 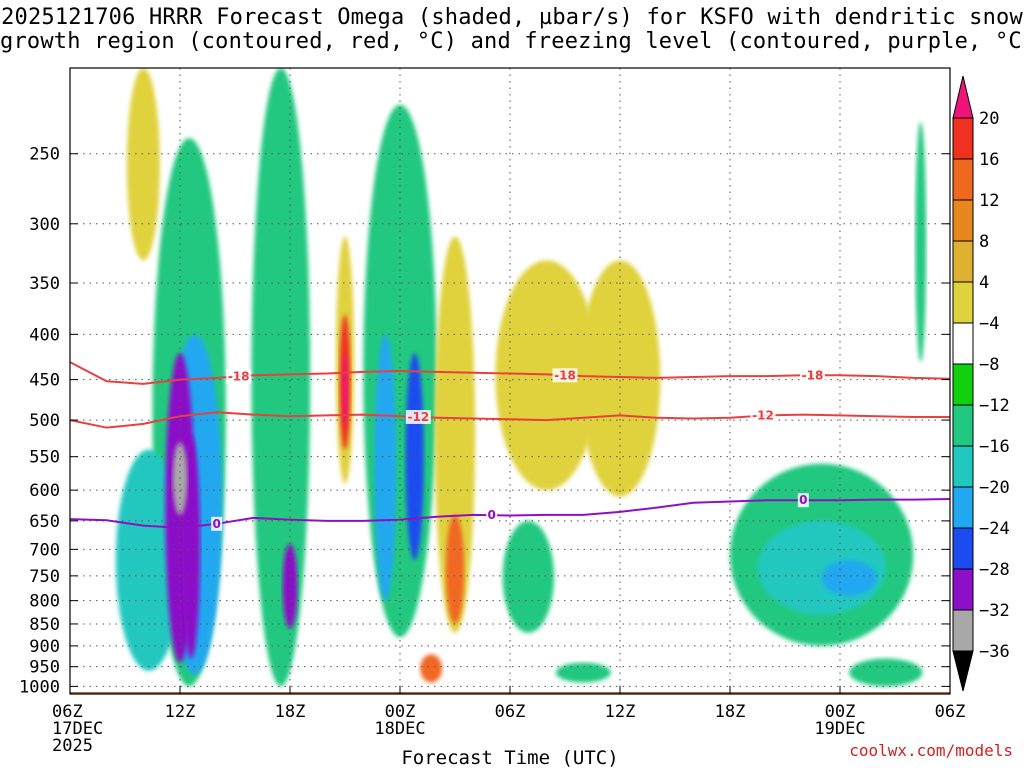 What do you see at coordinates (77, 729) in the screenshot?
I see `x-tick-label-0-1: 17DEC` at bounding box center [77, 729].